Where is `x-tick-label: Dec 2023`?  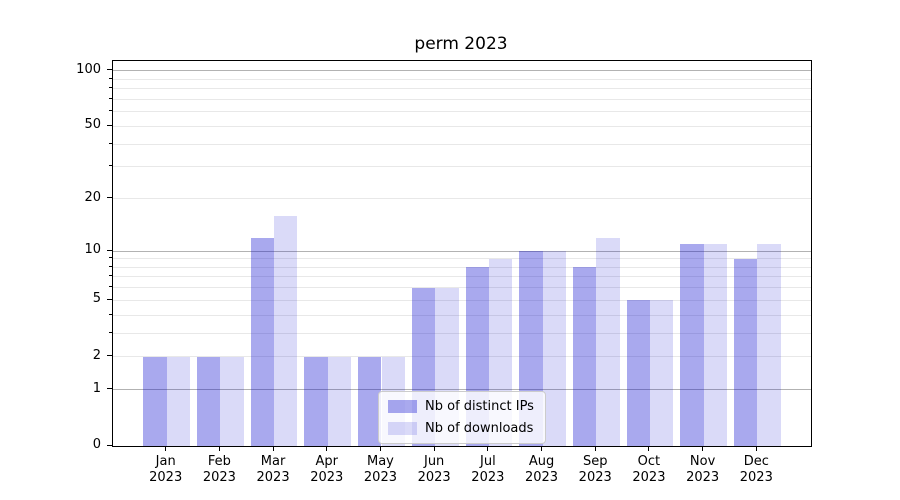 x-tick-label: Dec 2023 is located at coordinates (756, 469).